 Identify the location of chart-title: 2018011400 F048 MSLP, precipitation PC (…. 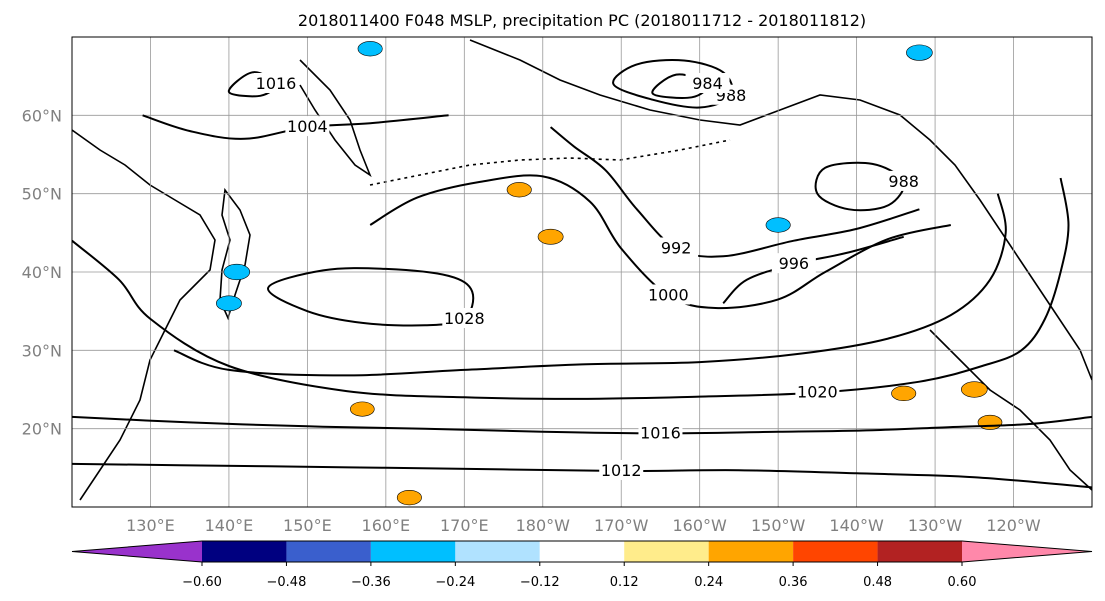
(582, 20).